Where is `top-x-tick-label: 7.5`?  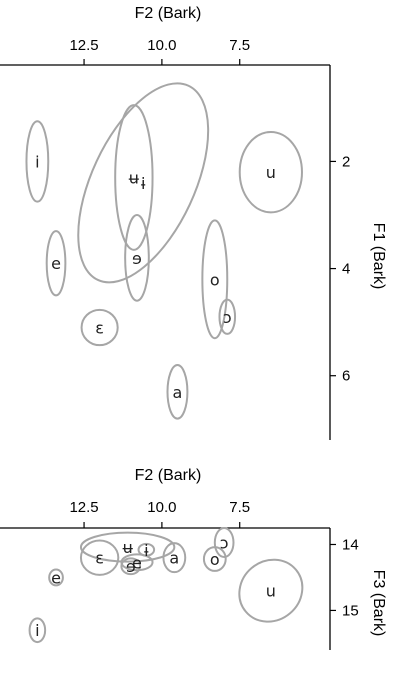
top-x-tick-label: 7.5 is located at coordinates (239, 45).